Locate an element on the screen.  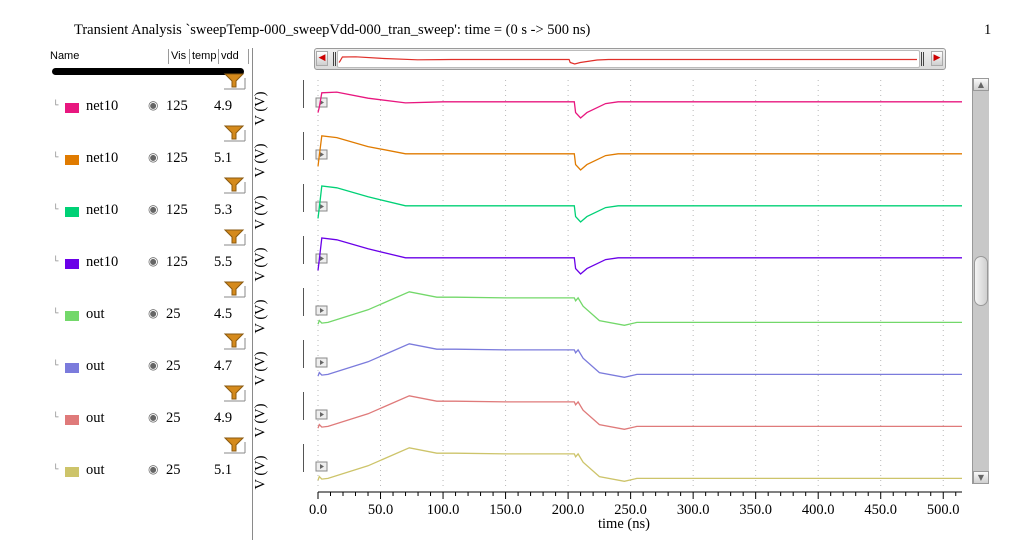
scroll-up-icon: ▲ is located at coordinates (981, 84).